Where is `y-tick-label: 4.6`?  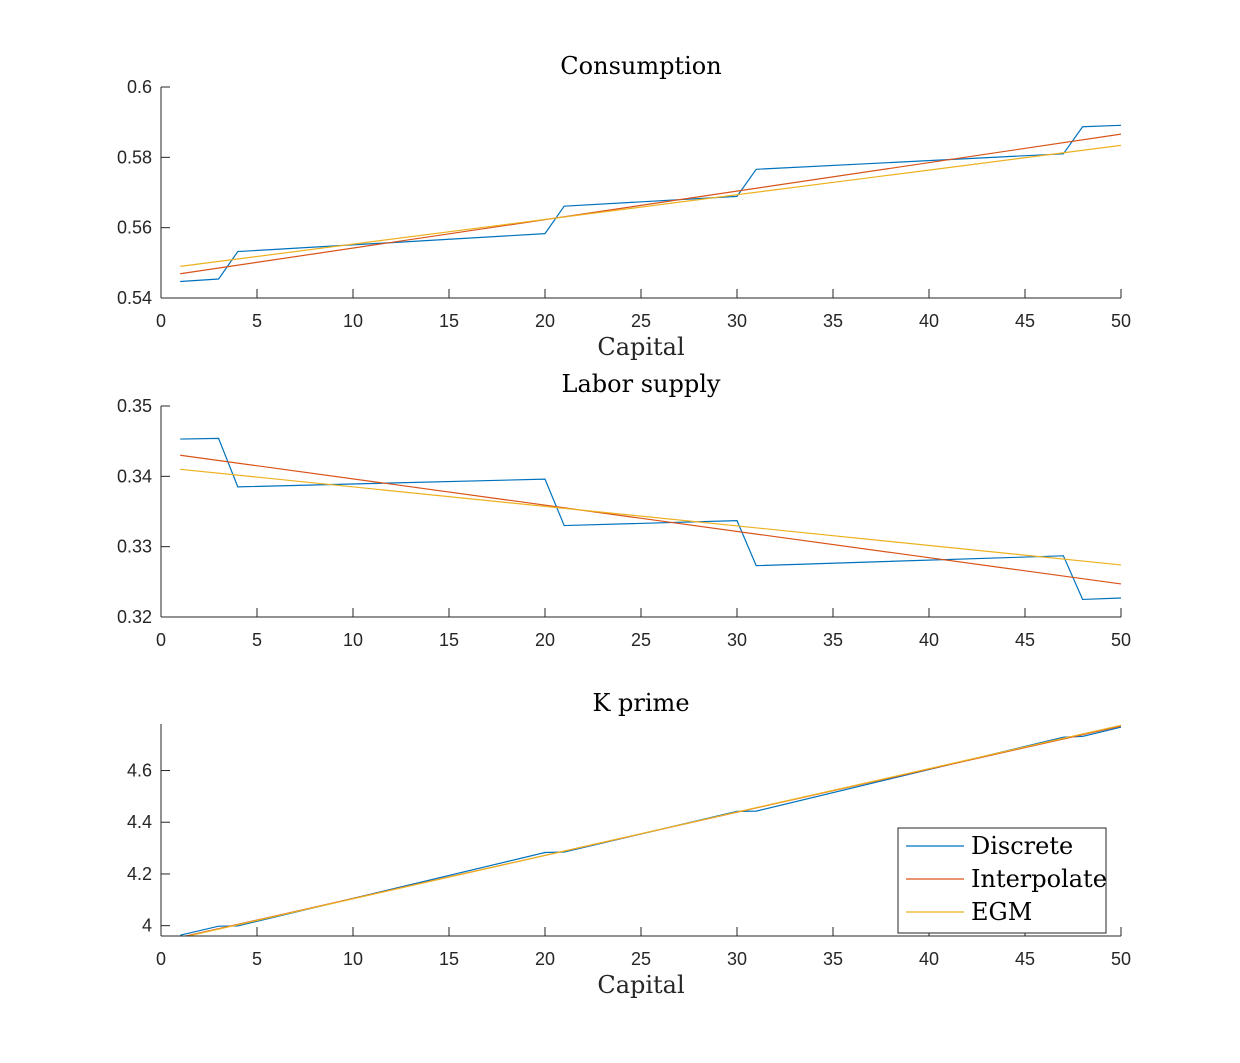
y-tick-label: 4.6 is located at coordinates (139, 771).